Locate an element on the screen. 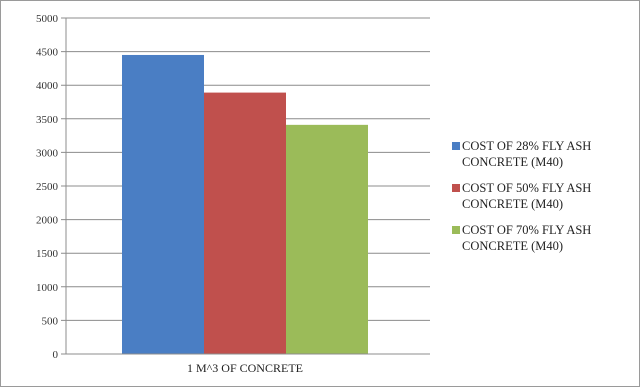  legend-label: COST OF 28% FLY ASH CONCRETE (M40) is located at coordinates (526, 154).